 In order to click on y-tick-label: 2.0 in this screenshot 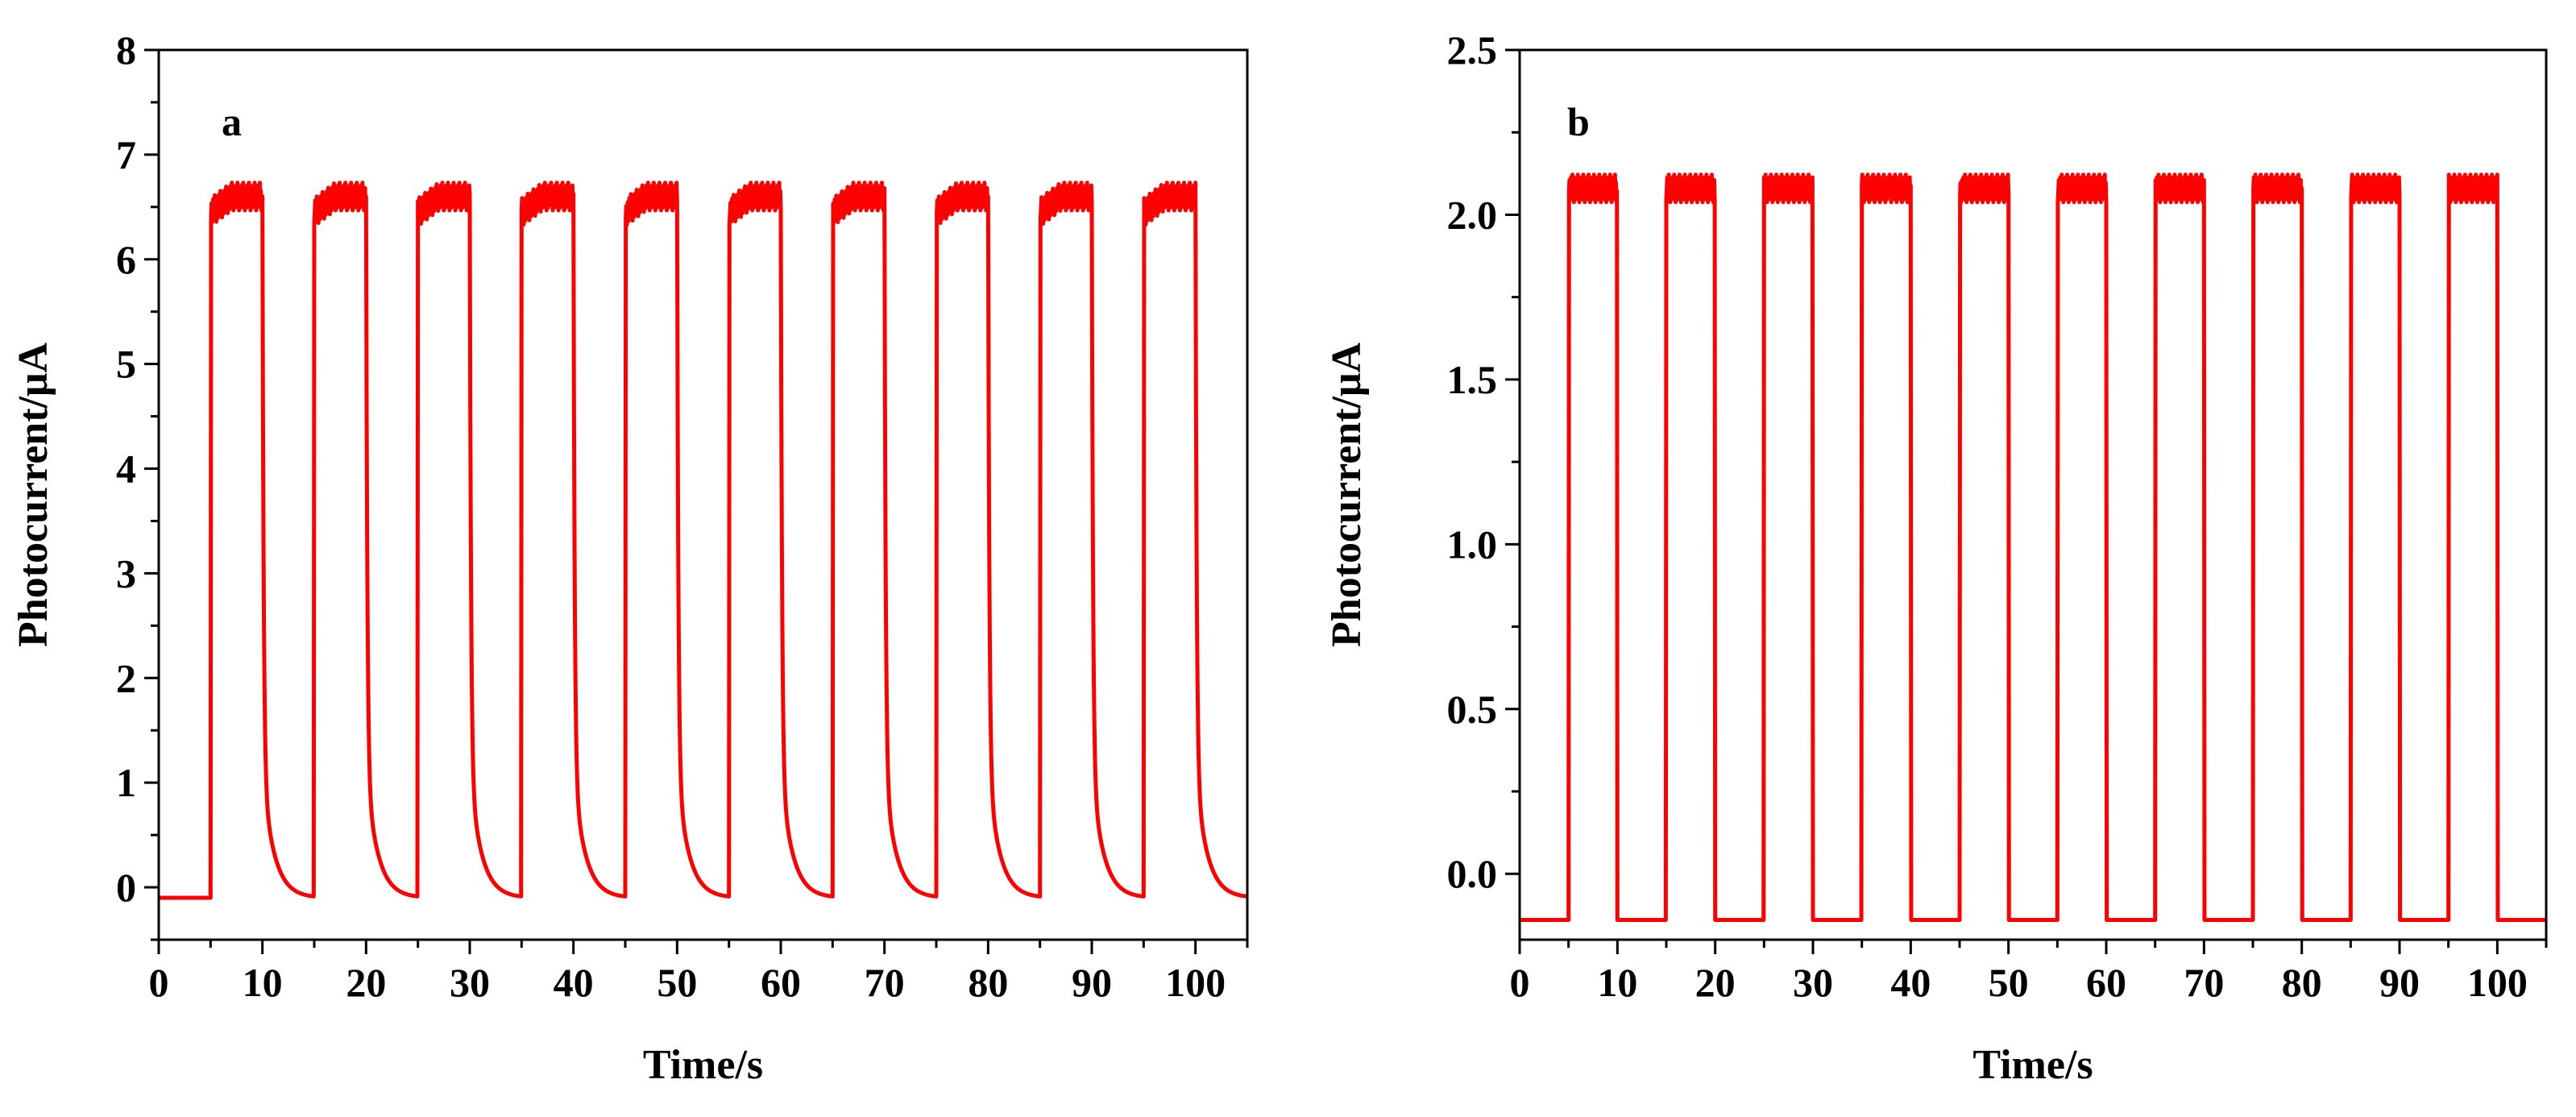, I will do `click(1472, 214)`.